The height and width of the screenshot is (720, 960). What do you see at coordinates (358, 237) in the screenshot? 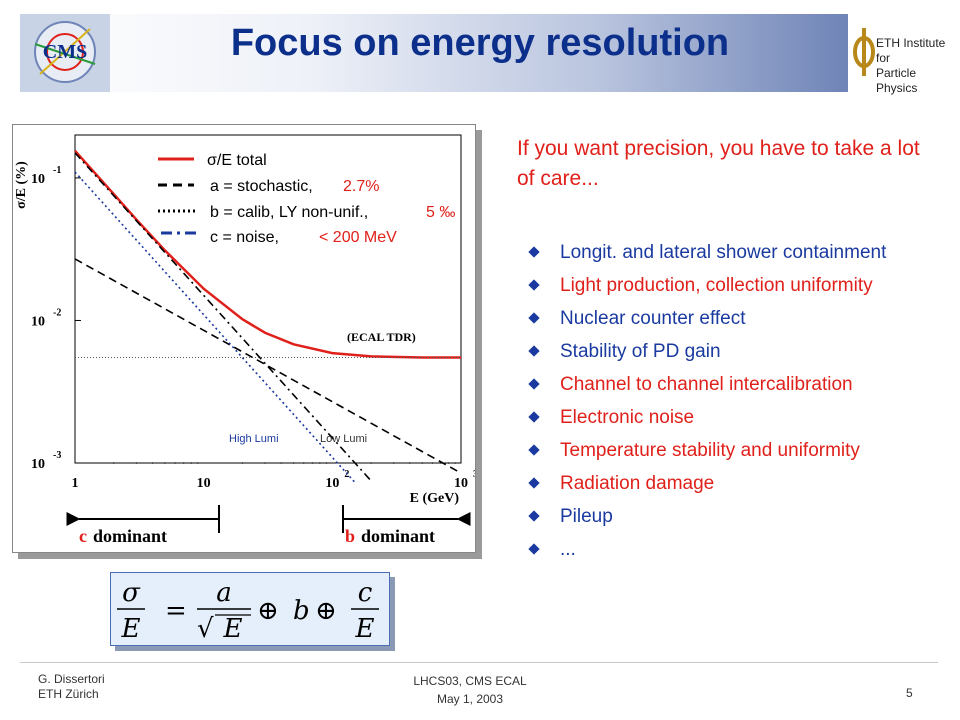
I see `legend-value-noise: < 200 MeV` at bounding box center [358, 237].